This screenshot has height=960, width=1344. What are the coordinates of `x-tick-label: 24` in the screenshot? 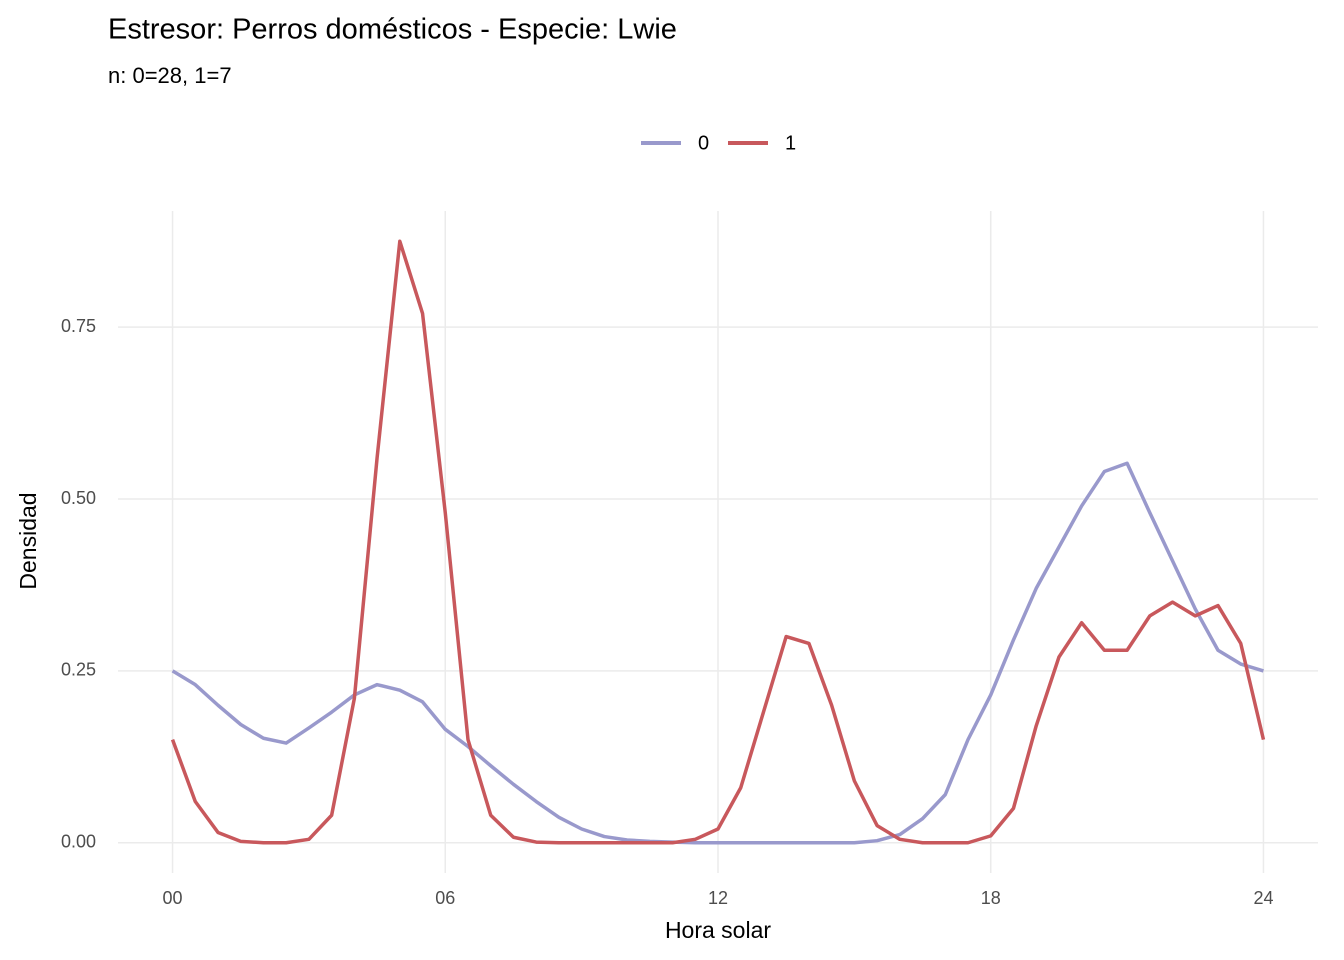 It's located at (1263, 898).